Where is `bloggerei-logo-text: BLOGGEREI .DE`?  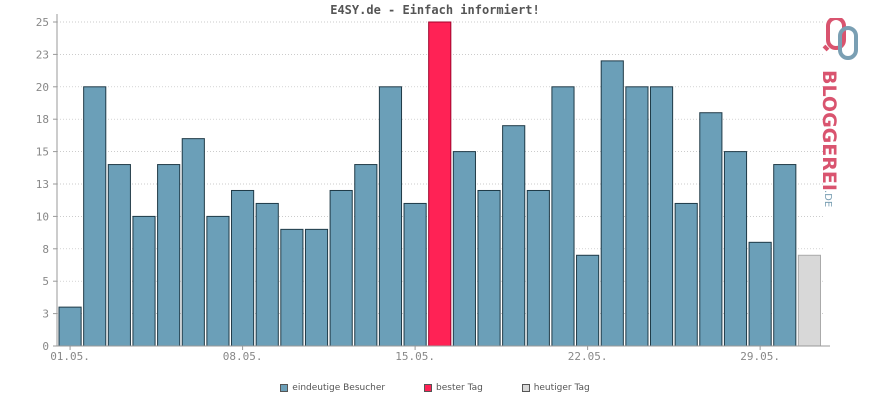 bloggerei-logo-text: BLOGGEREI .DE is located at coordinates (829, 138).